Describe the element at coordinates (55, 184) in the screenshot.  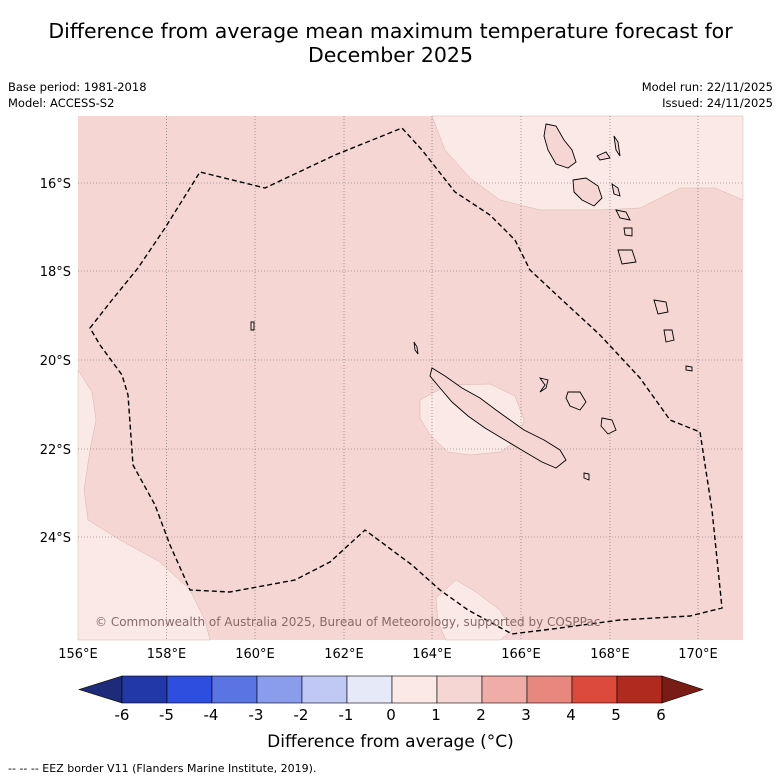
I see `lat-label: 16°S` at that location.